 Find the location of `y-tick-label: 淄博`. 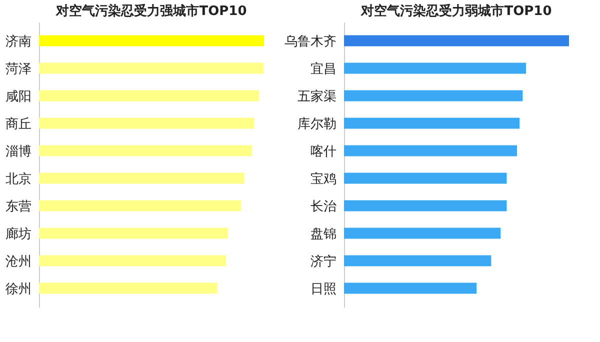

y-tick-label: 淄博 is located at coordinates (19, 152).